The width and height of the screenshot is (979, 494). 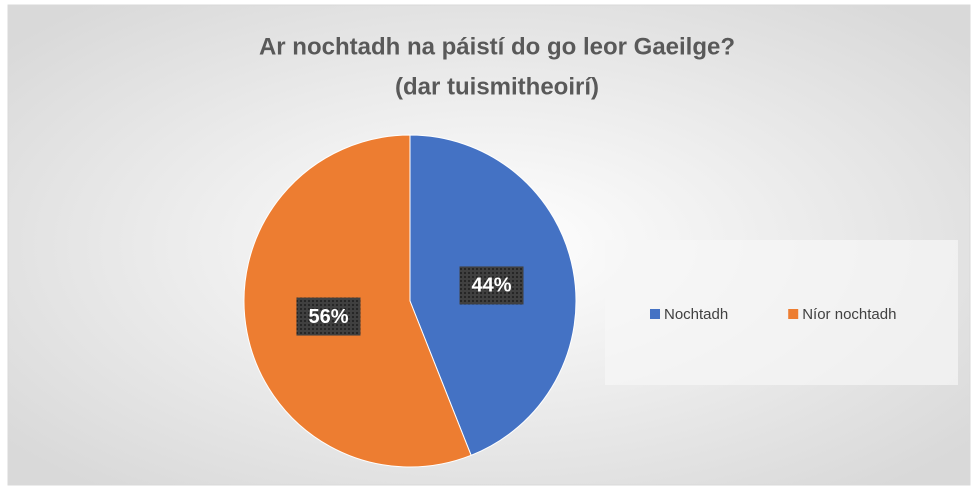 What do you see at coordinates (849, 314) in the screenshot?
I see `legend-label: Níor nochtadh` at bounding box center [849, 314].